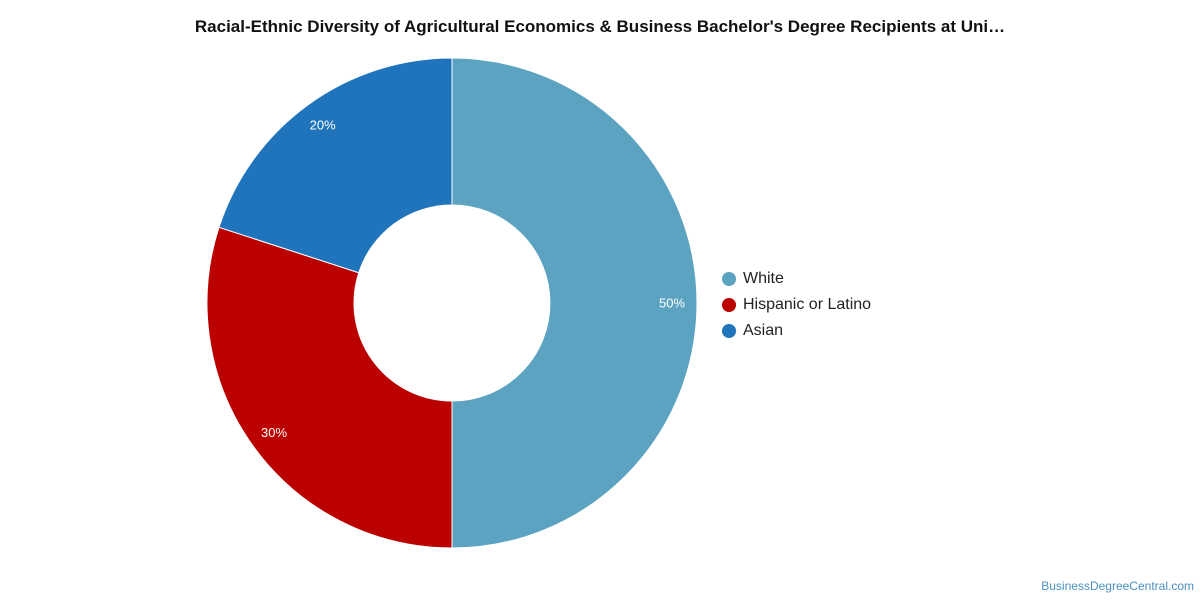 This screenshot has height=600, width=1200. I want to click on legend: White Hispanic or Latino Asian, so click(796, 305).